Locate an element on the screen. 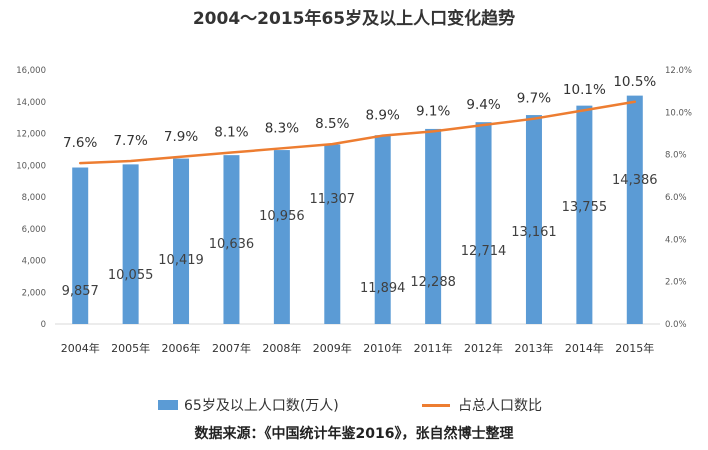 Image resolution: width=708 pixels, height=450 pixels. x-tick-label: 2007年 is located at coordinates (231, 348).